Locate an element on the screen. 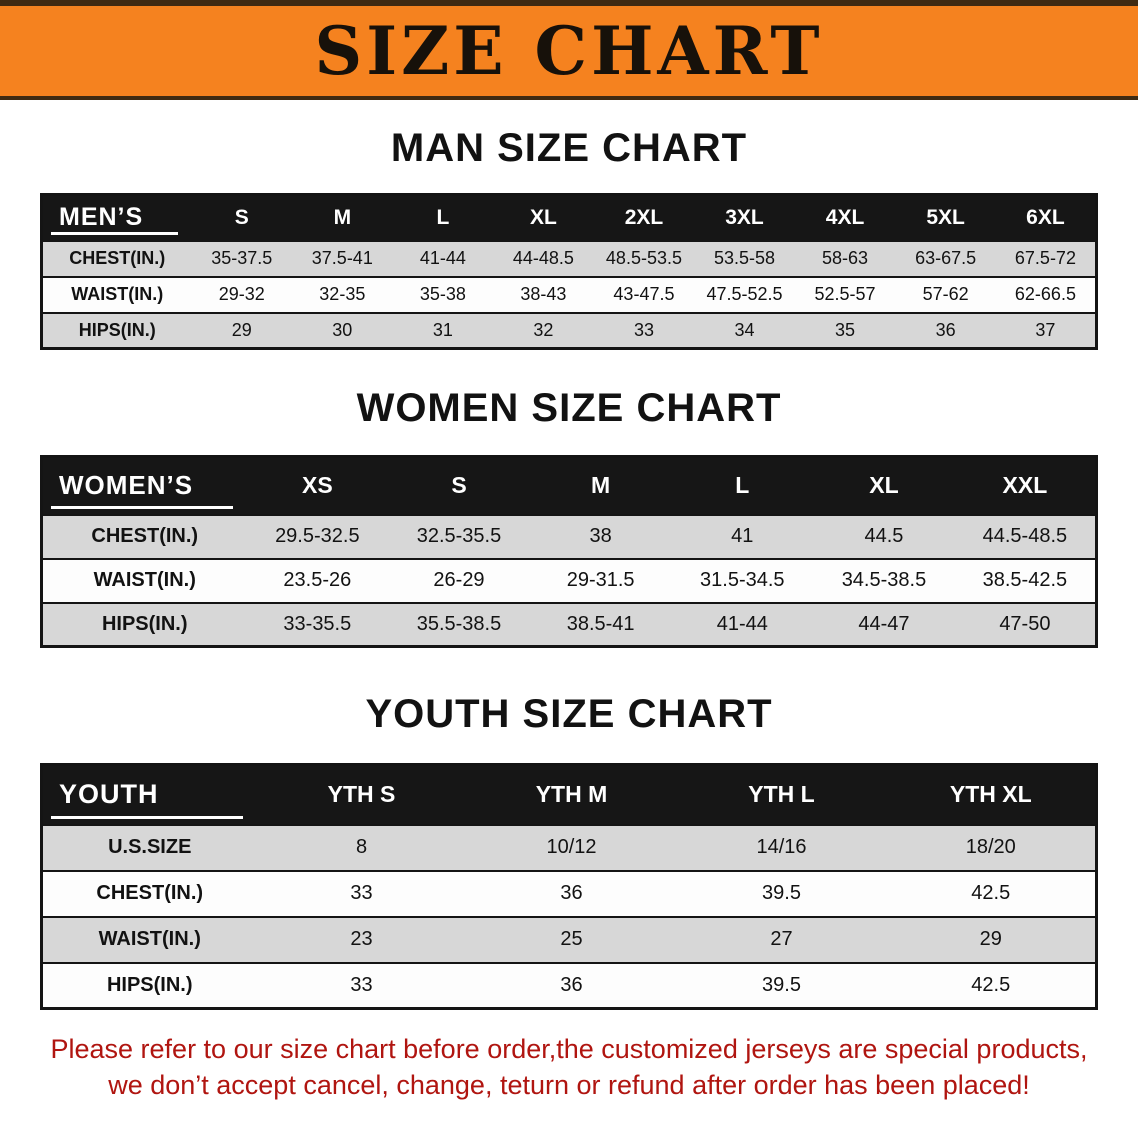  banner: SIZE CHART is located at coordinates (569, 50).